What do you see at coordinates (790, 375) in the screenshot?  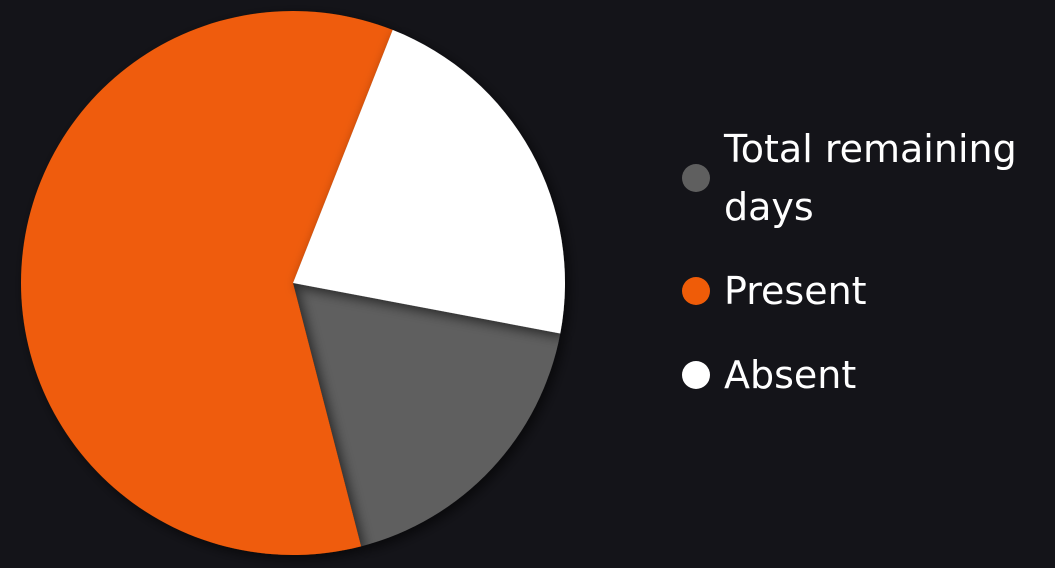 I see `legend-label-absent: Absent` at bounding box center [790, 375].